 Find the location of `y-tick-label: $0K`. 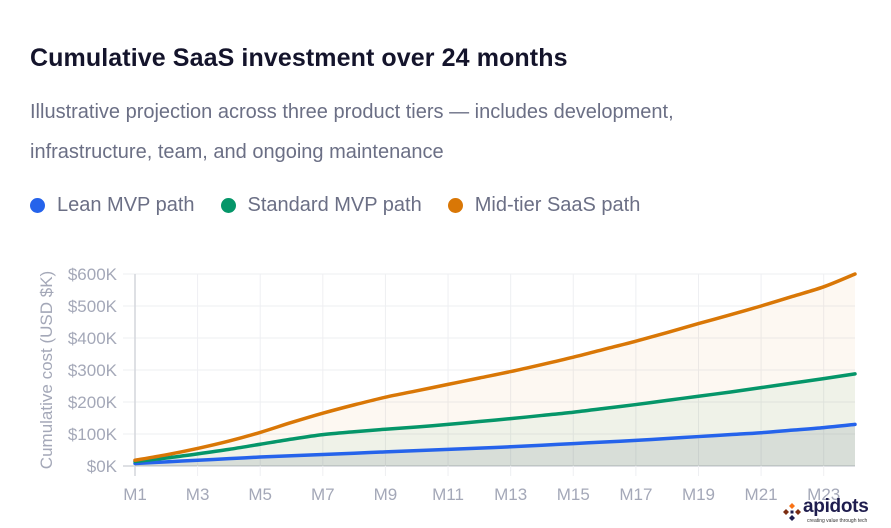

y-tick-label: $0K is located at coordinates (102, 466).